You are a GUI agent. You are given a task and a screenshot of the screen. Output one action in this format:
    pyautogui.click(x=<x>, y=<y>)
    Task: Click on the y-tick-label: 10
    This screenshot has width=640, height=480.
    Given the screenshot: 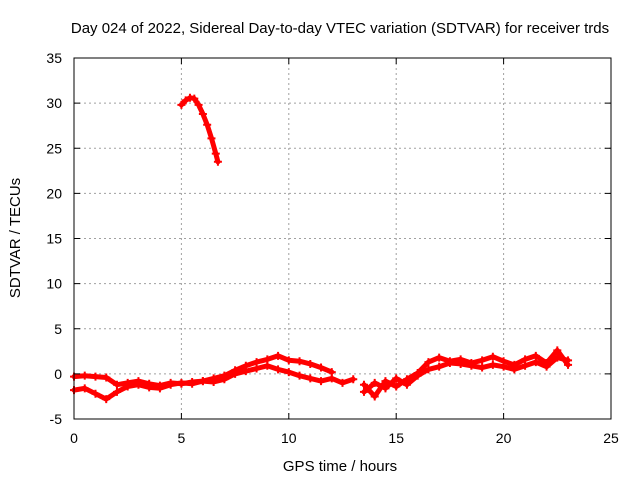 What is the action you would take?
    pyautogui.click(x=54, y=284)
    